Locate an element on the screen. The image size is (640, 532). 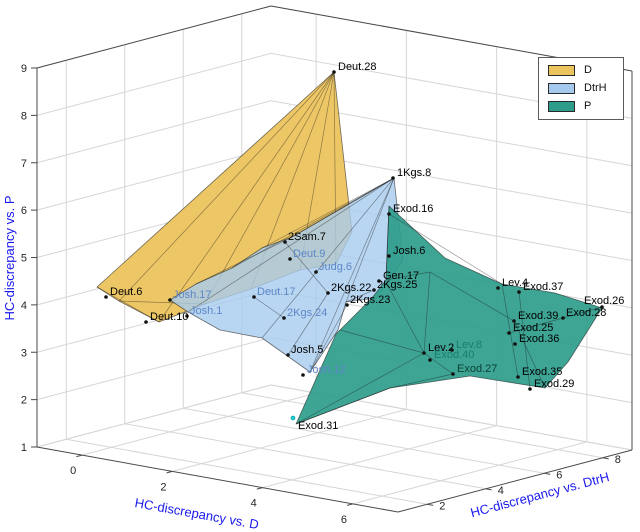
point-label: Lev.8 is located at coordinates (469, 345).